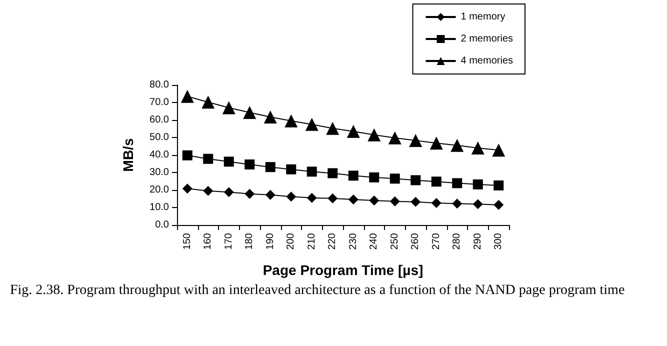 This screenshot has width=667, height=346. I want to click on y-tick-label: 80.0, so click(160, 85).